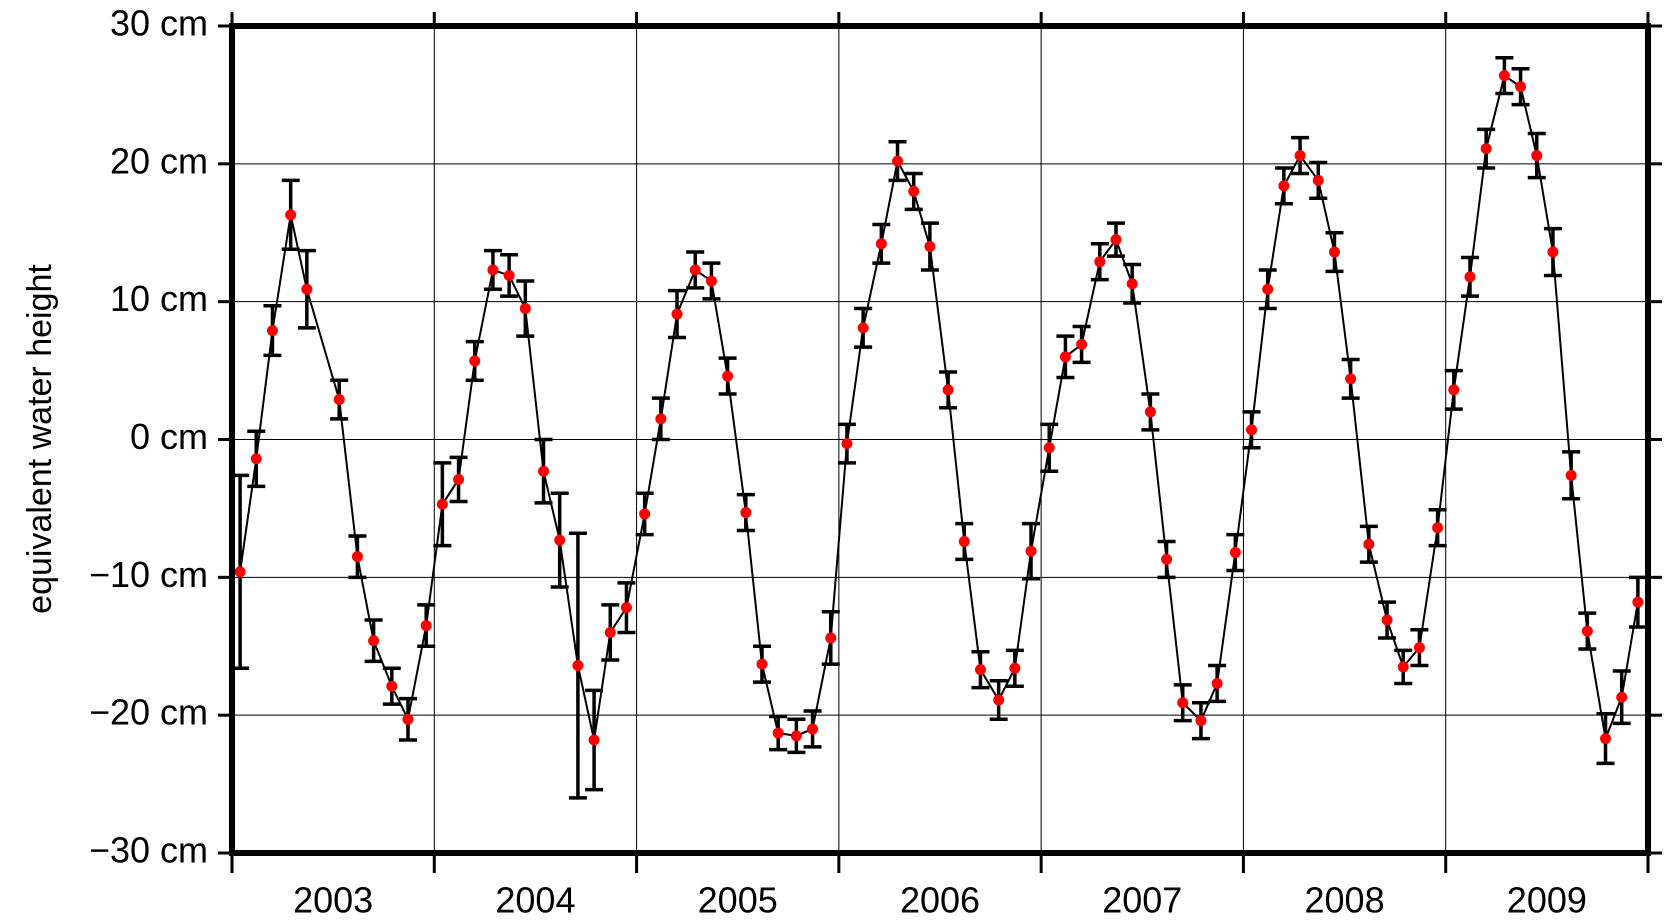 The image size is (1676, 921). I want to click on y-tick-label: 20 cm, so click(159, 160).